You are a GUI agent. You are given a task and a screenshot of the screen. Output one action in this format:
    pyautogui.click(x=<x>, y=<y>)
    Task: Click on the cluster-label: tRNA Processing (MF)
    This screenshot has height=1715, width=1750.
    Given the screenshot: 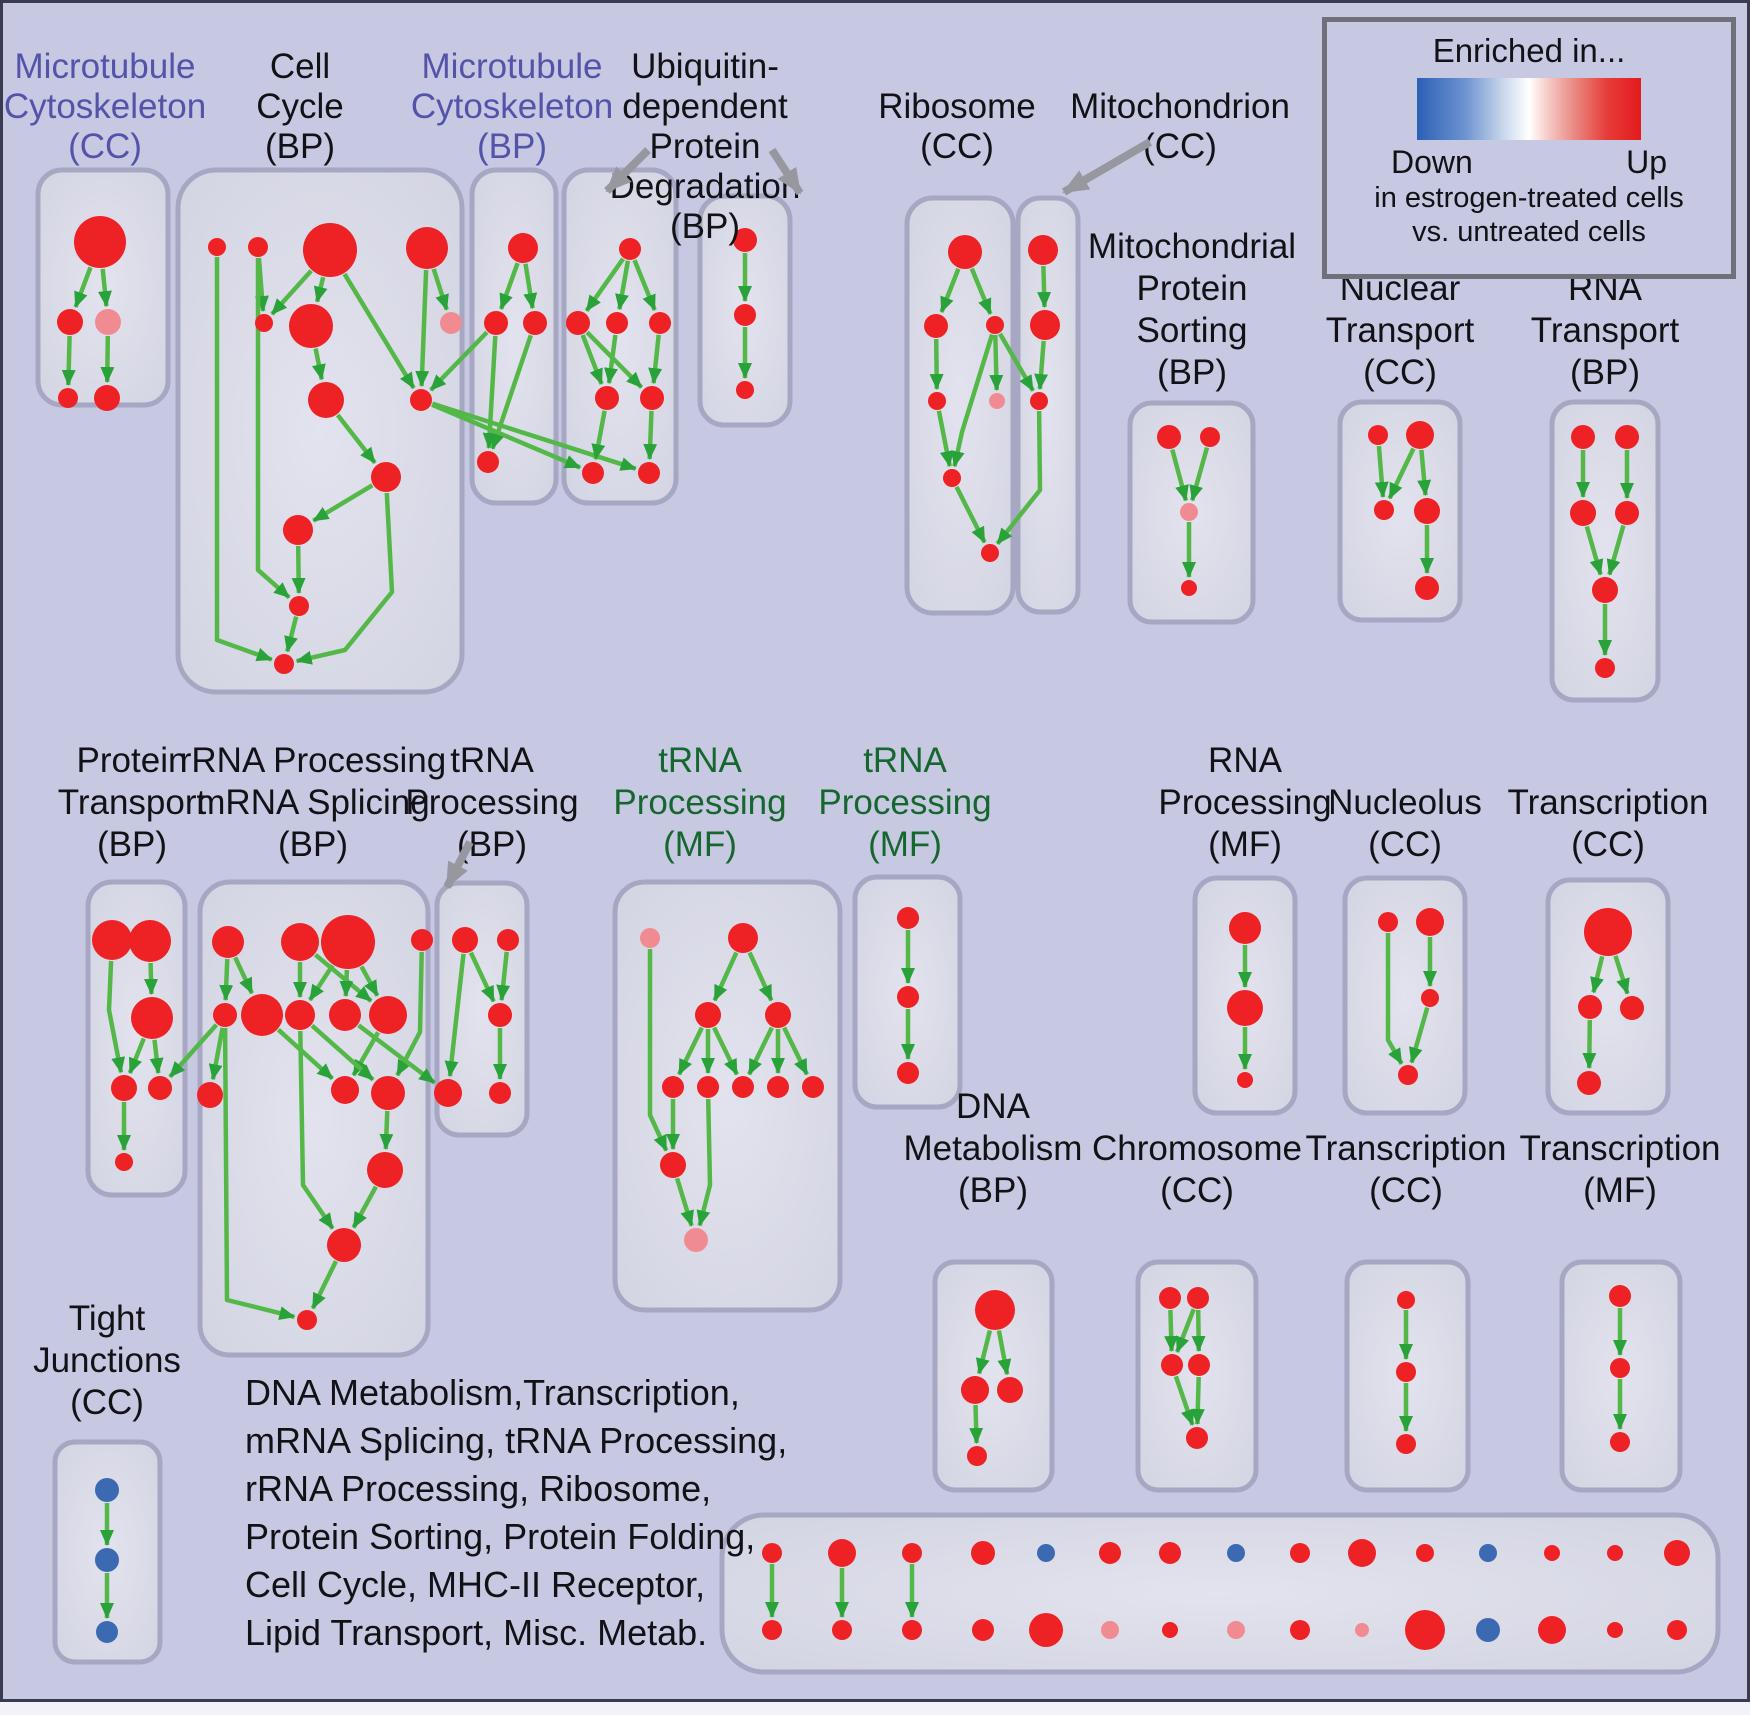 What is the action you would take?
    pyautogui.click(x=904, y=802)
    